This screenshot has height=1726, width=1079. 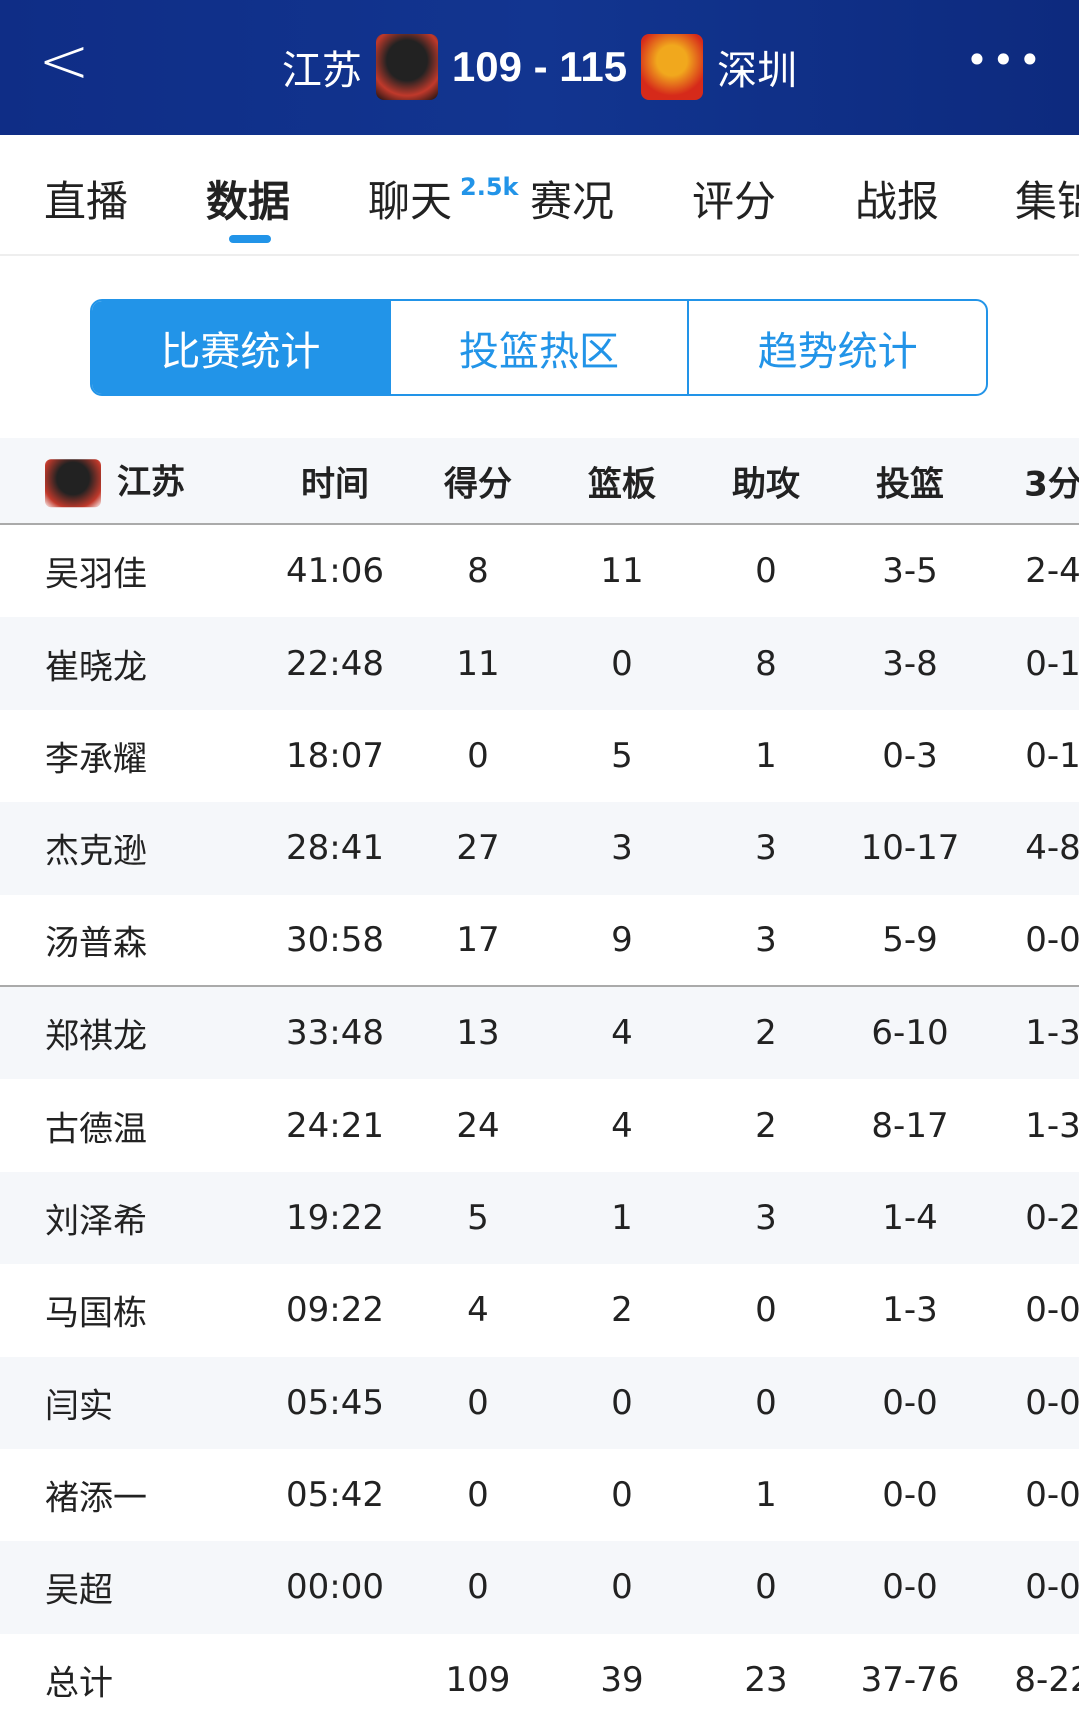 What do you see at coordinates (734, 201) in the screenshot?
I see `tab-rating: 评分` at bounding box center [734, 201].